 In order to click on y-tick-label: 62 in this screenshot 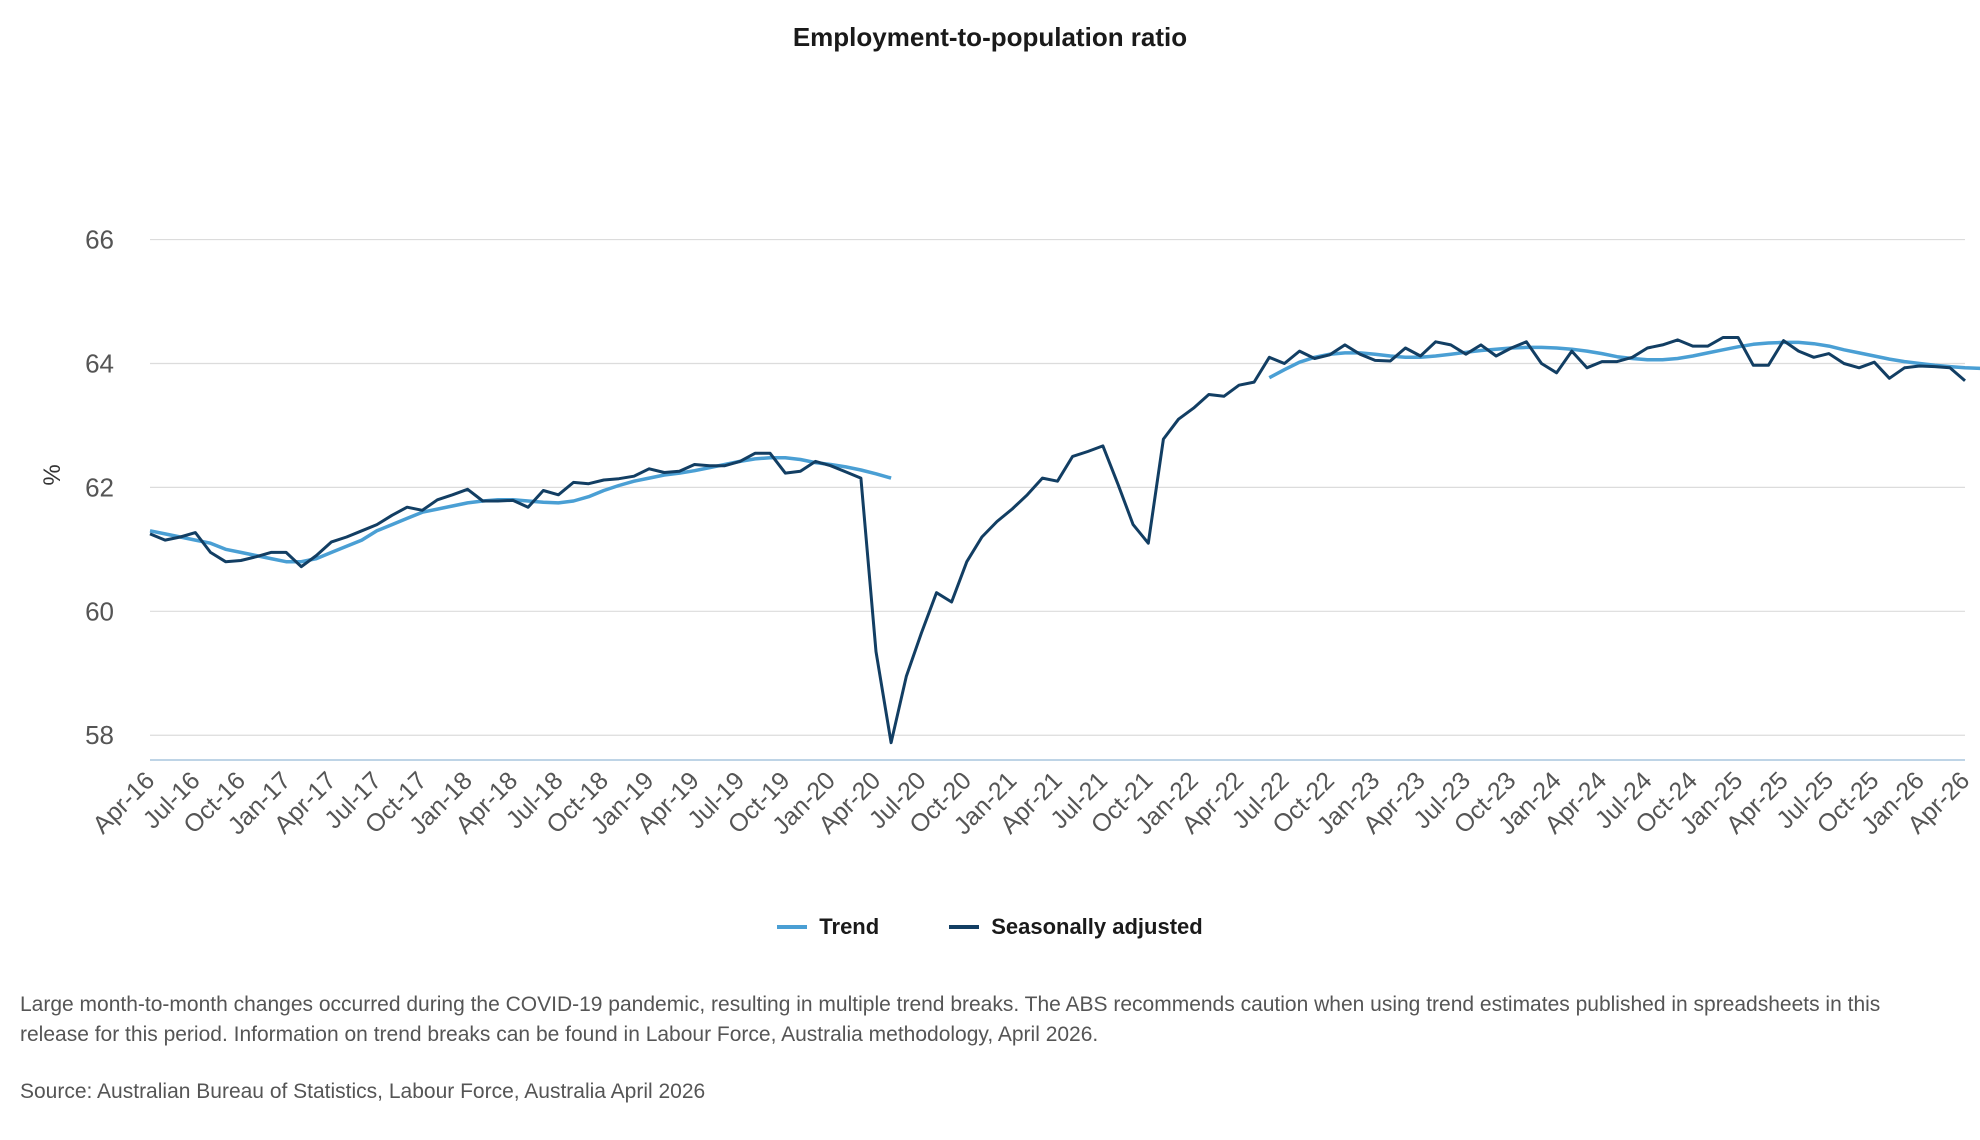, I will do `click(99, 487)`.